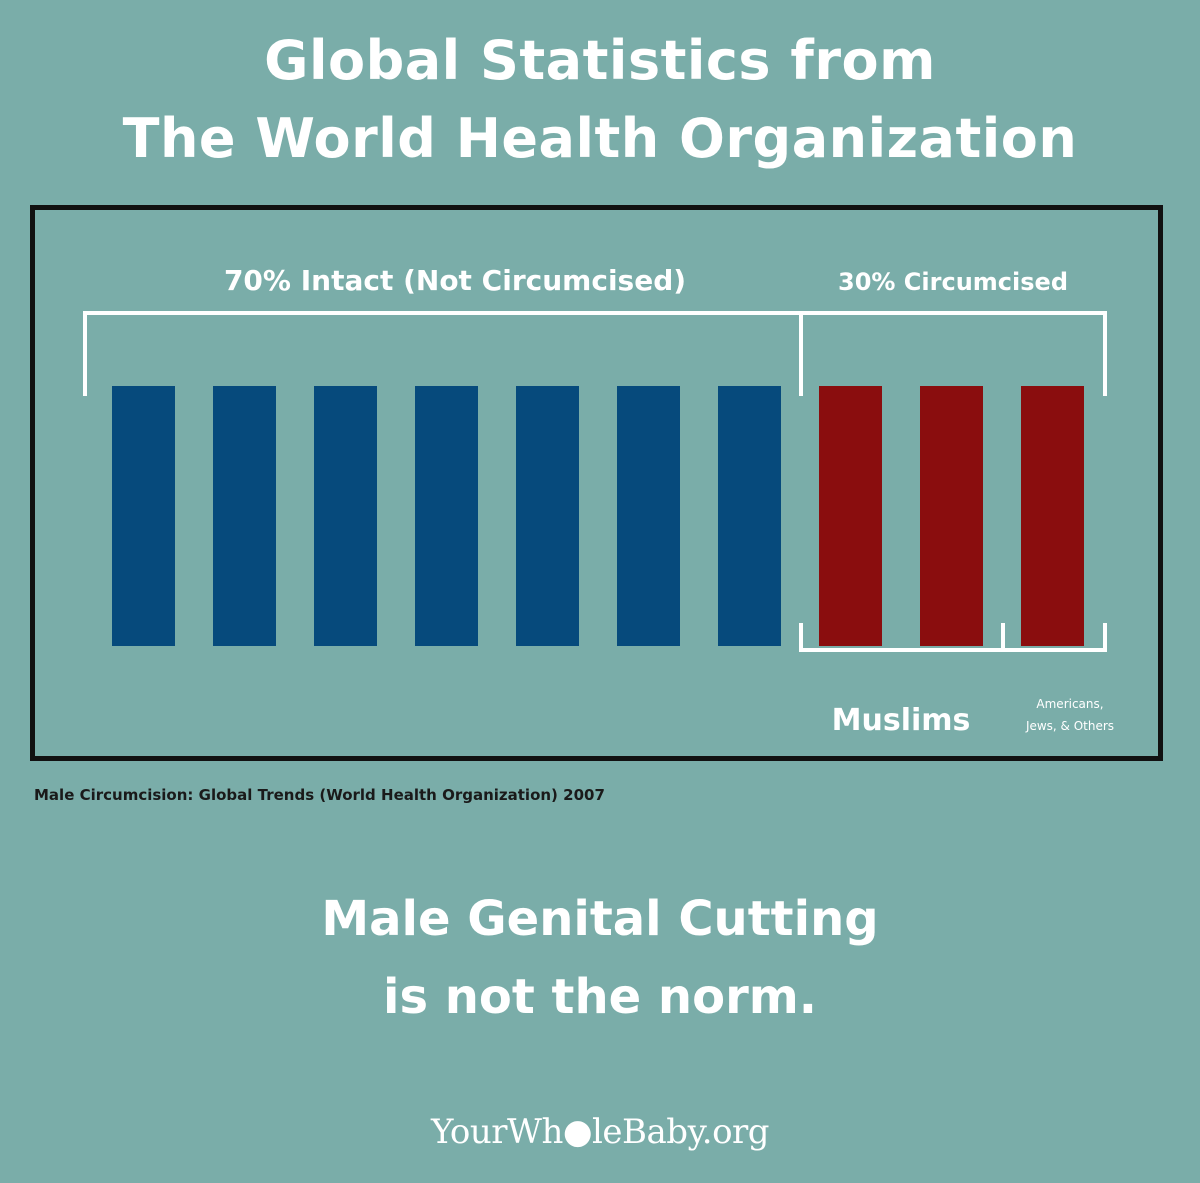  I want to click on title-line-2: The World Health Organization, so click(600, 138).